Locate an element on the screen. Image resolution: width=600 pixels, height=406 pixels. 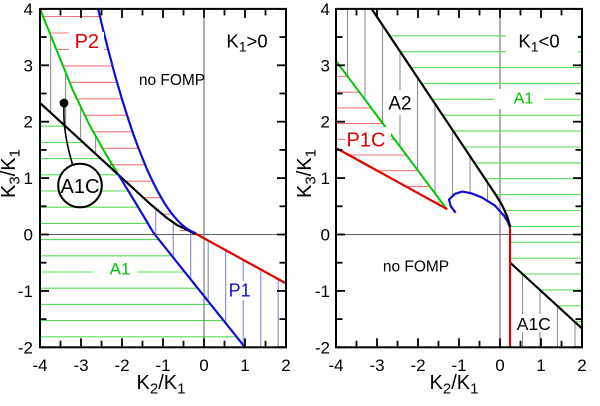
svg-text: P2 is located at coordinates (87, 42).